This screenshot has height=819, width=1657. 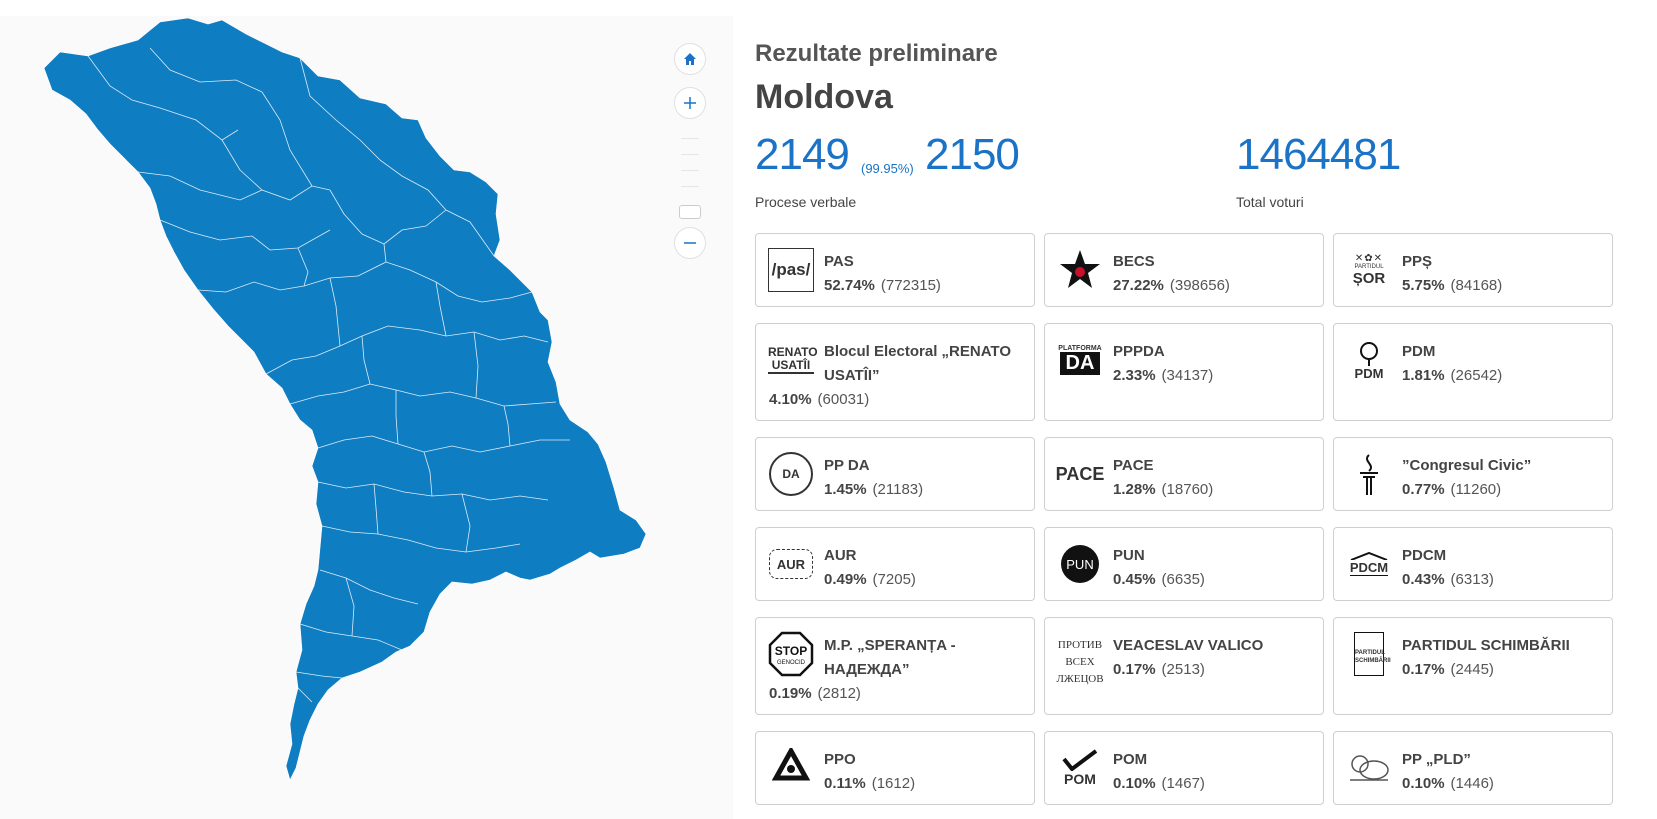 I want to click on party-card-pppda: PLATFORMA DA PPPDA 2.33% (34137), so click(x=1184, y=372).